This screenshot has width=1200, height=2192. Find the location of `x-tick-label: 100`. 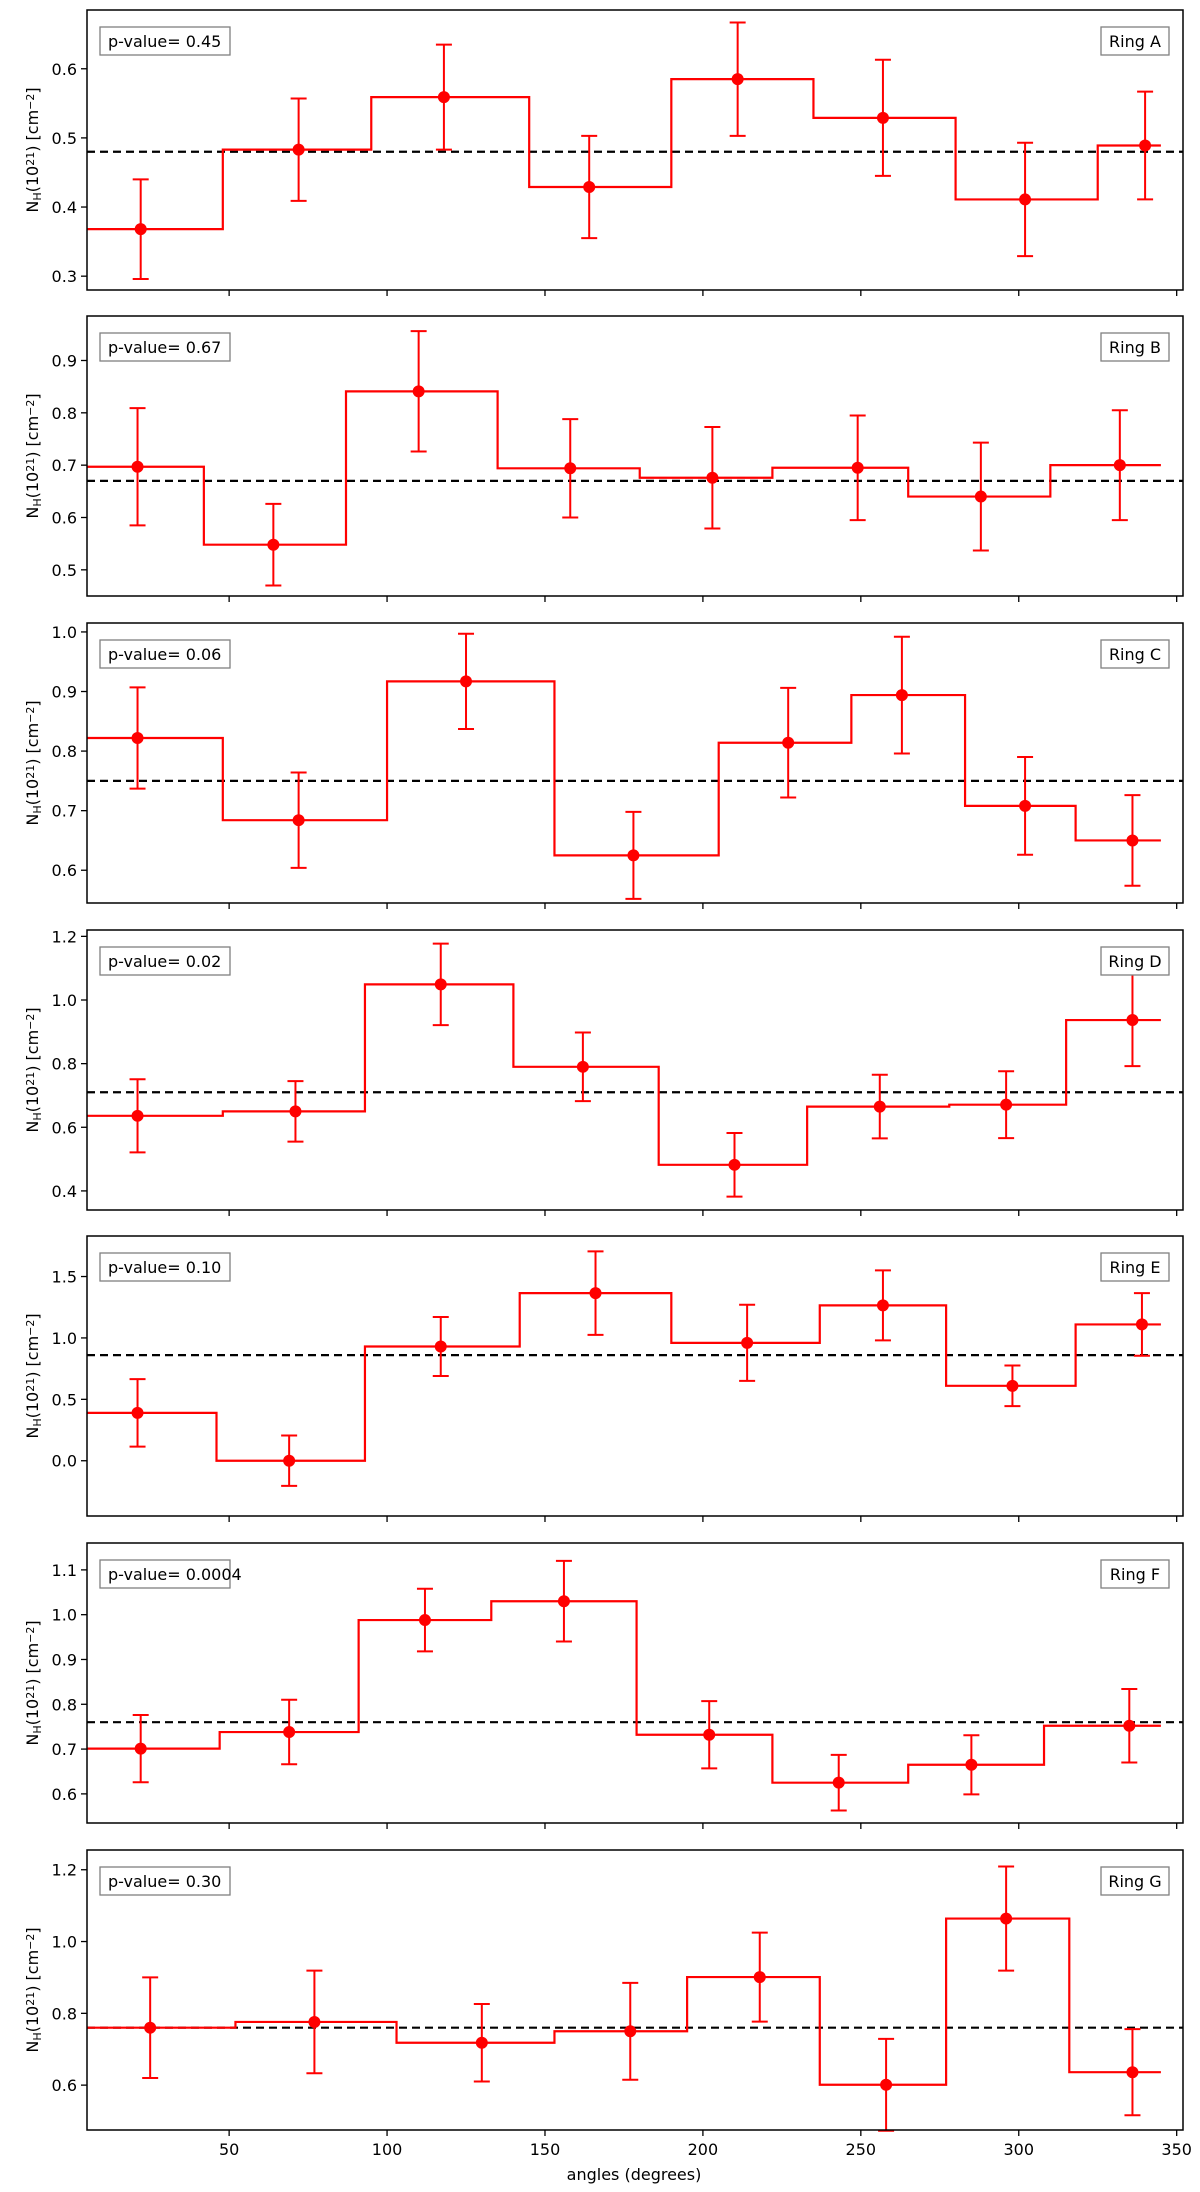

x-tick-label: 100 is located at coordinates (387, 2149).